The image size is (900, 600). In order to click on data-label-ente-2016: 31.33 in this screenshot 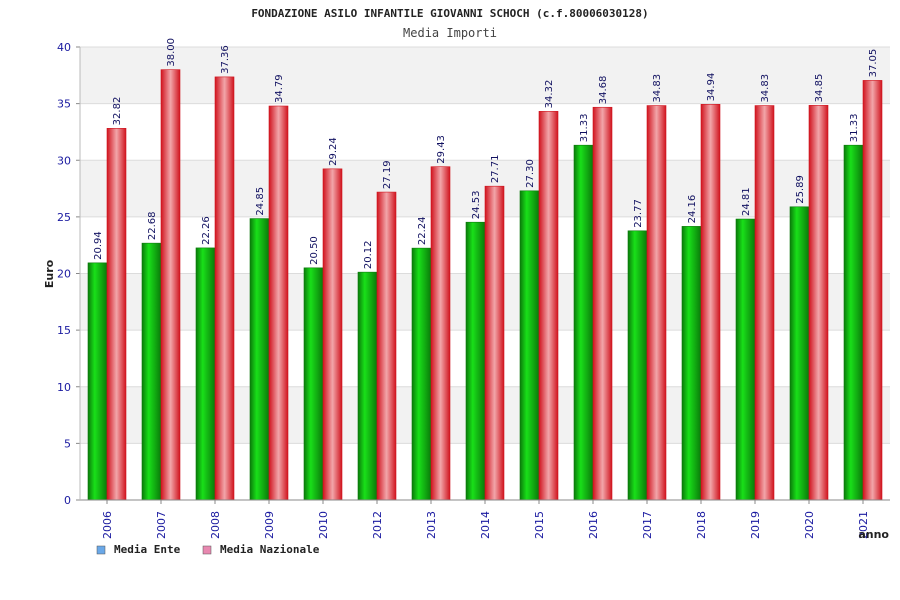, I will do `click(584, 128)`.